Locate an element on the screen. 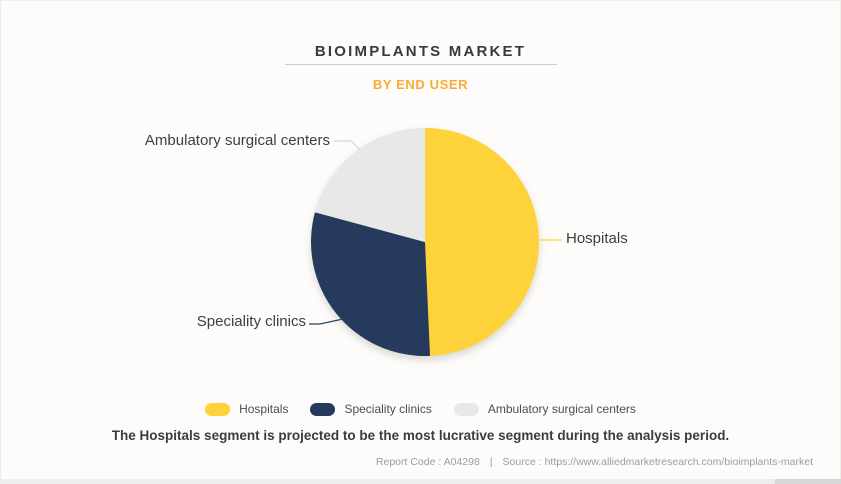 This screenshot has height=484, width=841. legend-item-speciality-clinics: Speciality clinics is located at coordinates (371, 409).